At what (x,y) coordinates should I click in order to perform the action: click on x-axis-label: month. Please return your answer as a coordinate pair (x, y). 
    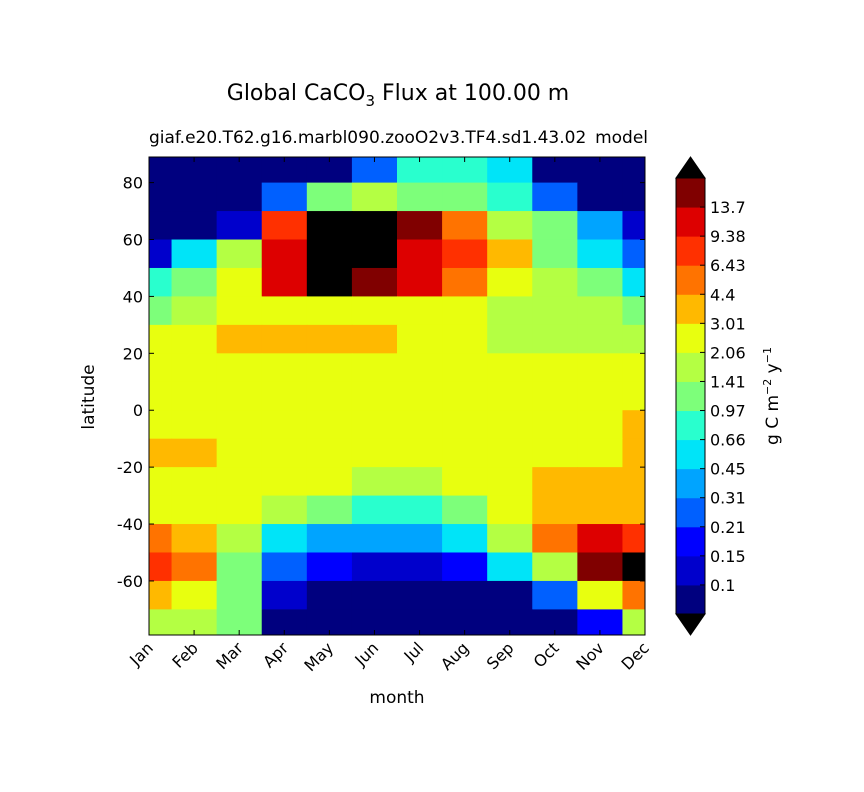
    Looking at the image, I should click on (396, 698).